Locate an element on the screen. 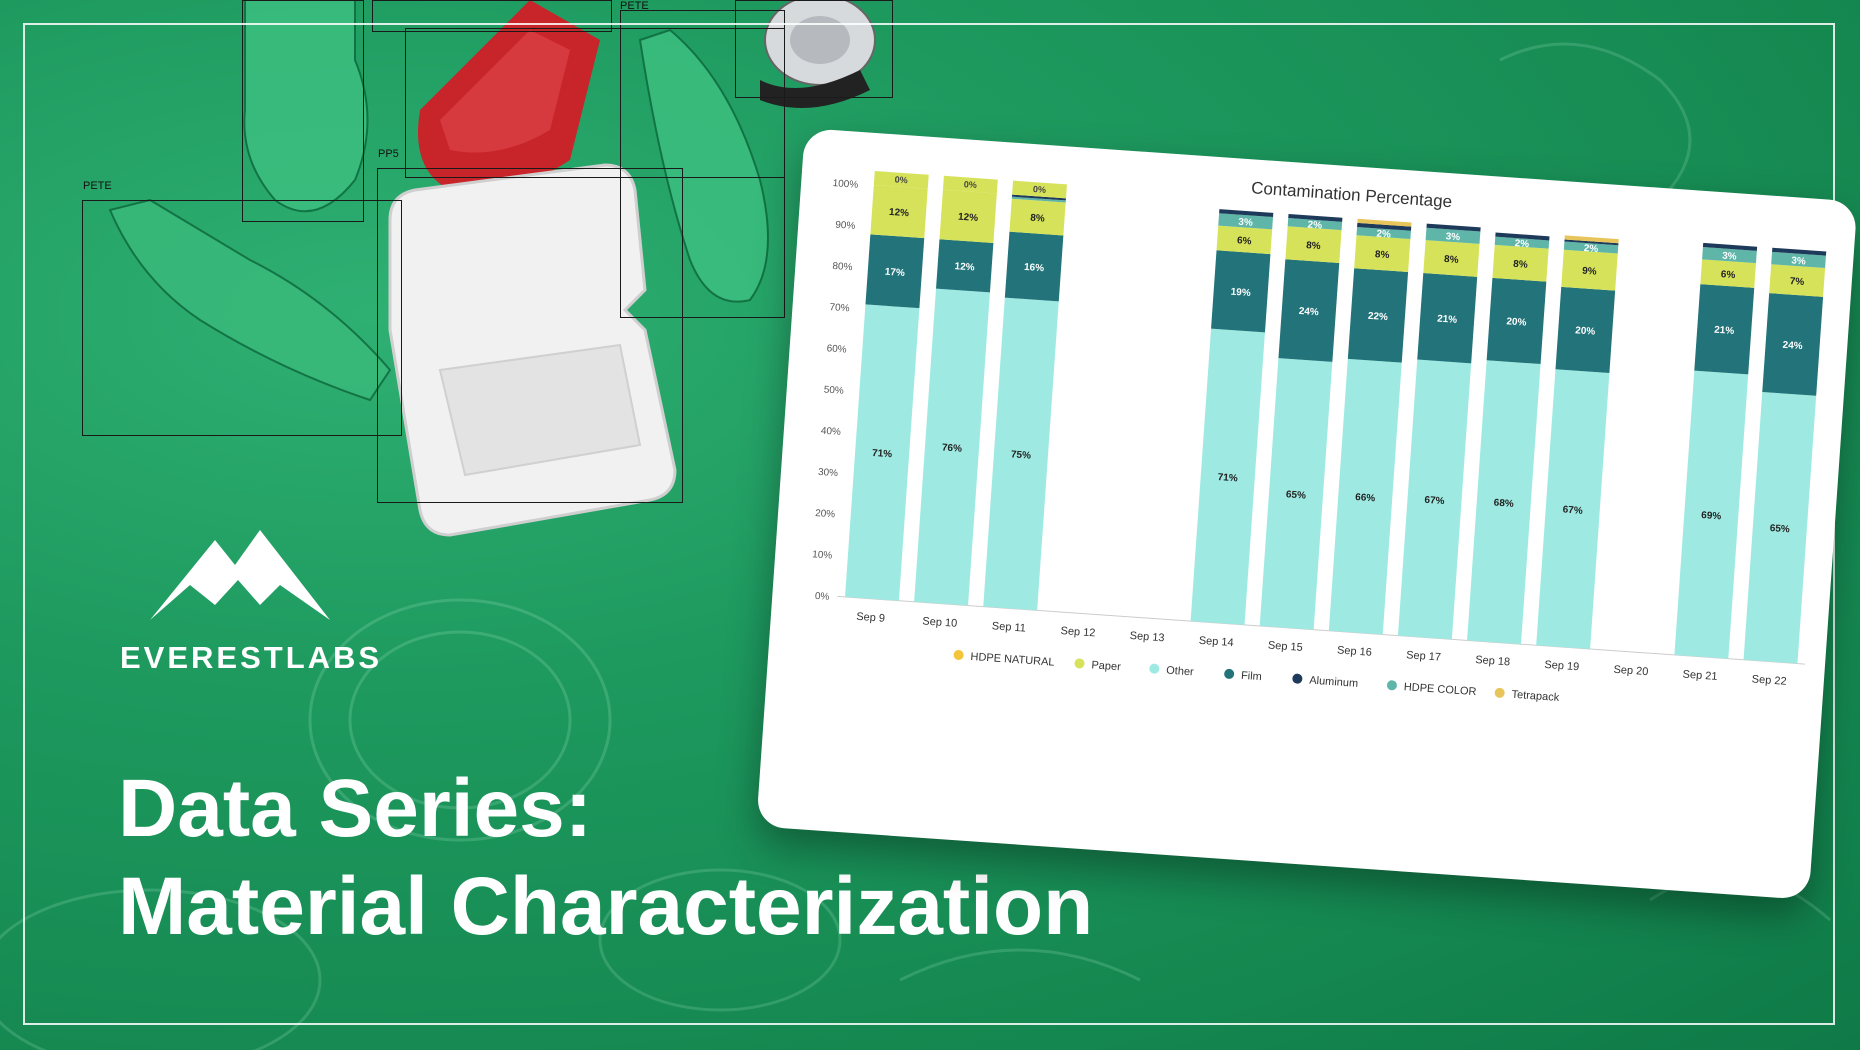 This screenshot has width=1860, height=1050. x-tick-label: Sep 18 is located at coordinates (1493, 661).